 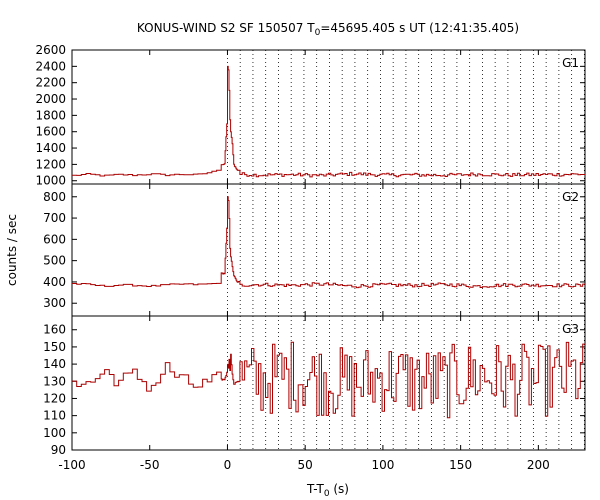 I want to click on x-axis-label: T-T0 (s), so click(x=327, y=490).